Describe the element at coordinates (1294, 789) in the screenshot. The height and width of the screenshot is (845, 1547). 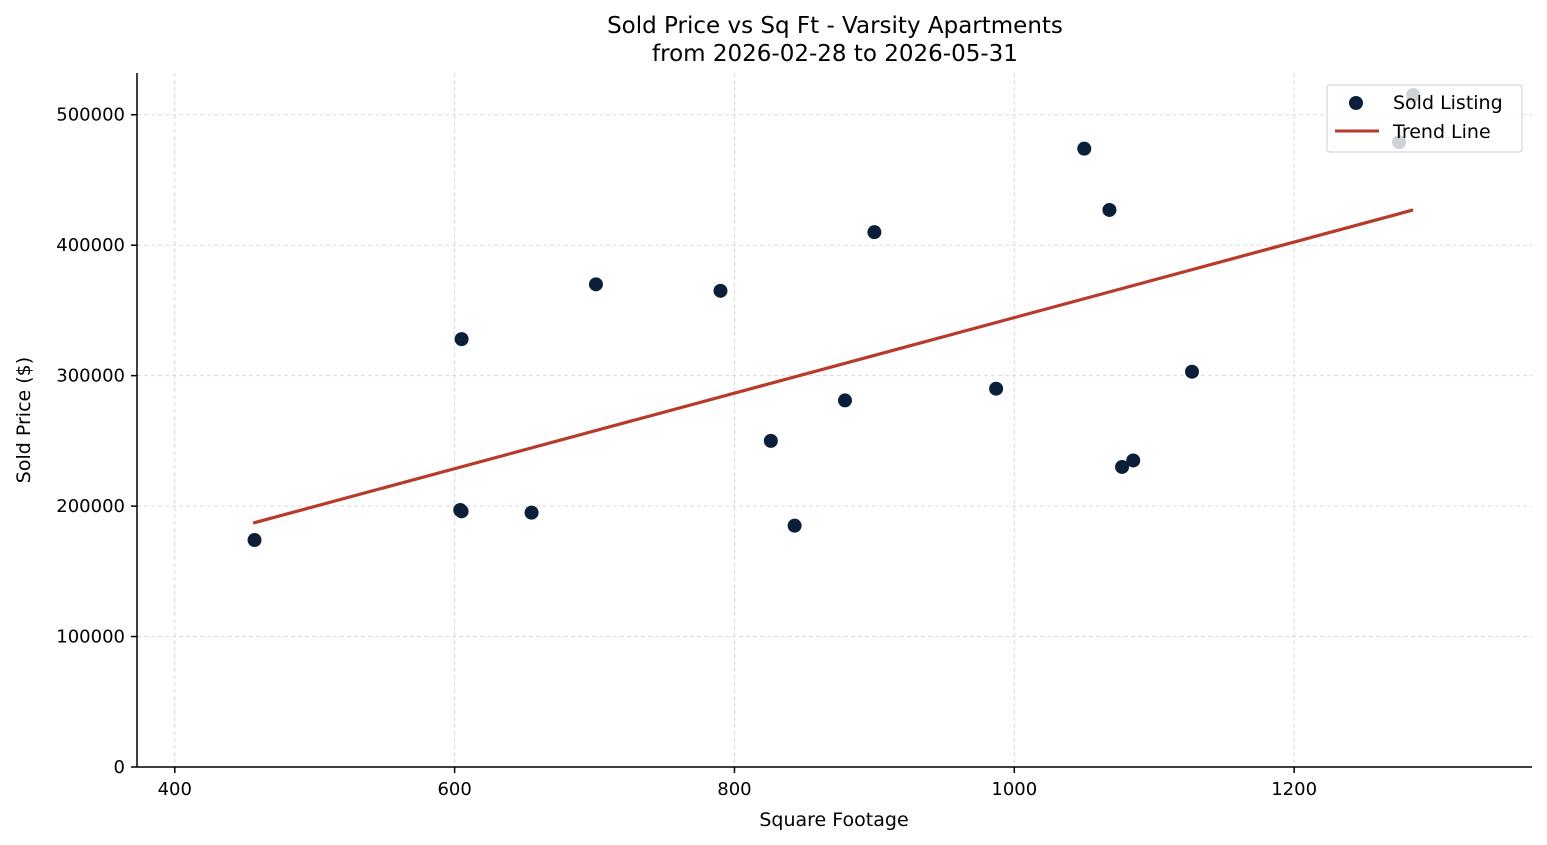
I see `x-tick-label: 1200` at that location.